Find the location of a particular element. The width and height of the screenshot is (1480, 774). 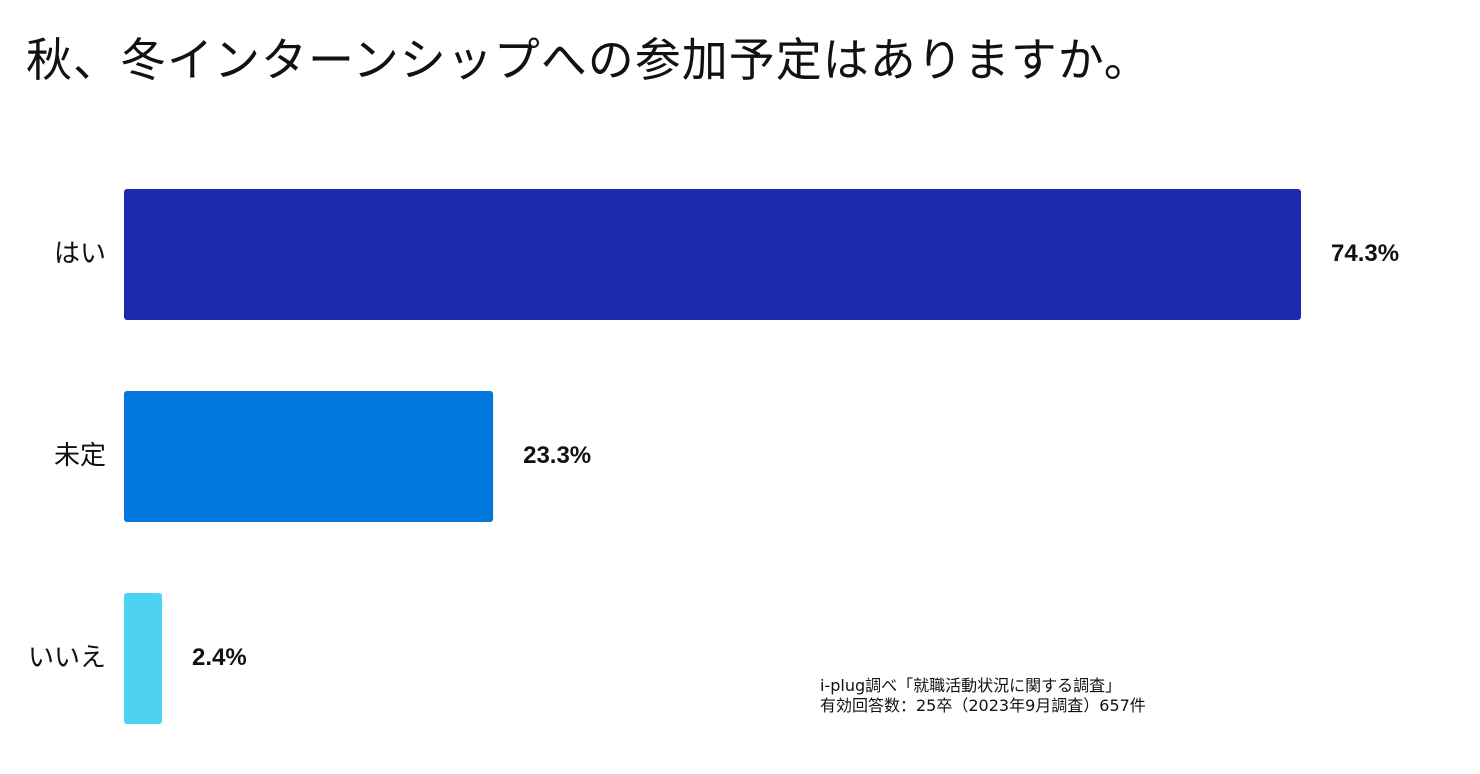

source-line-2: 有効回答数：25卒（2023年9月調査）657件 is located at coordinates (983, 705).